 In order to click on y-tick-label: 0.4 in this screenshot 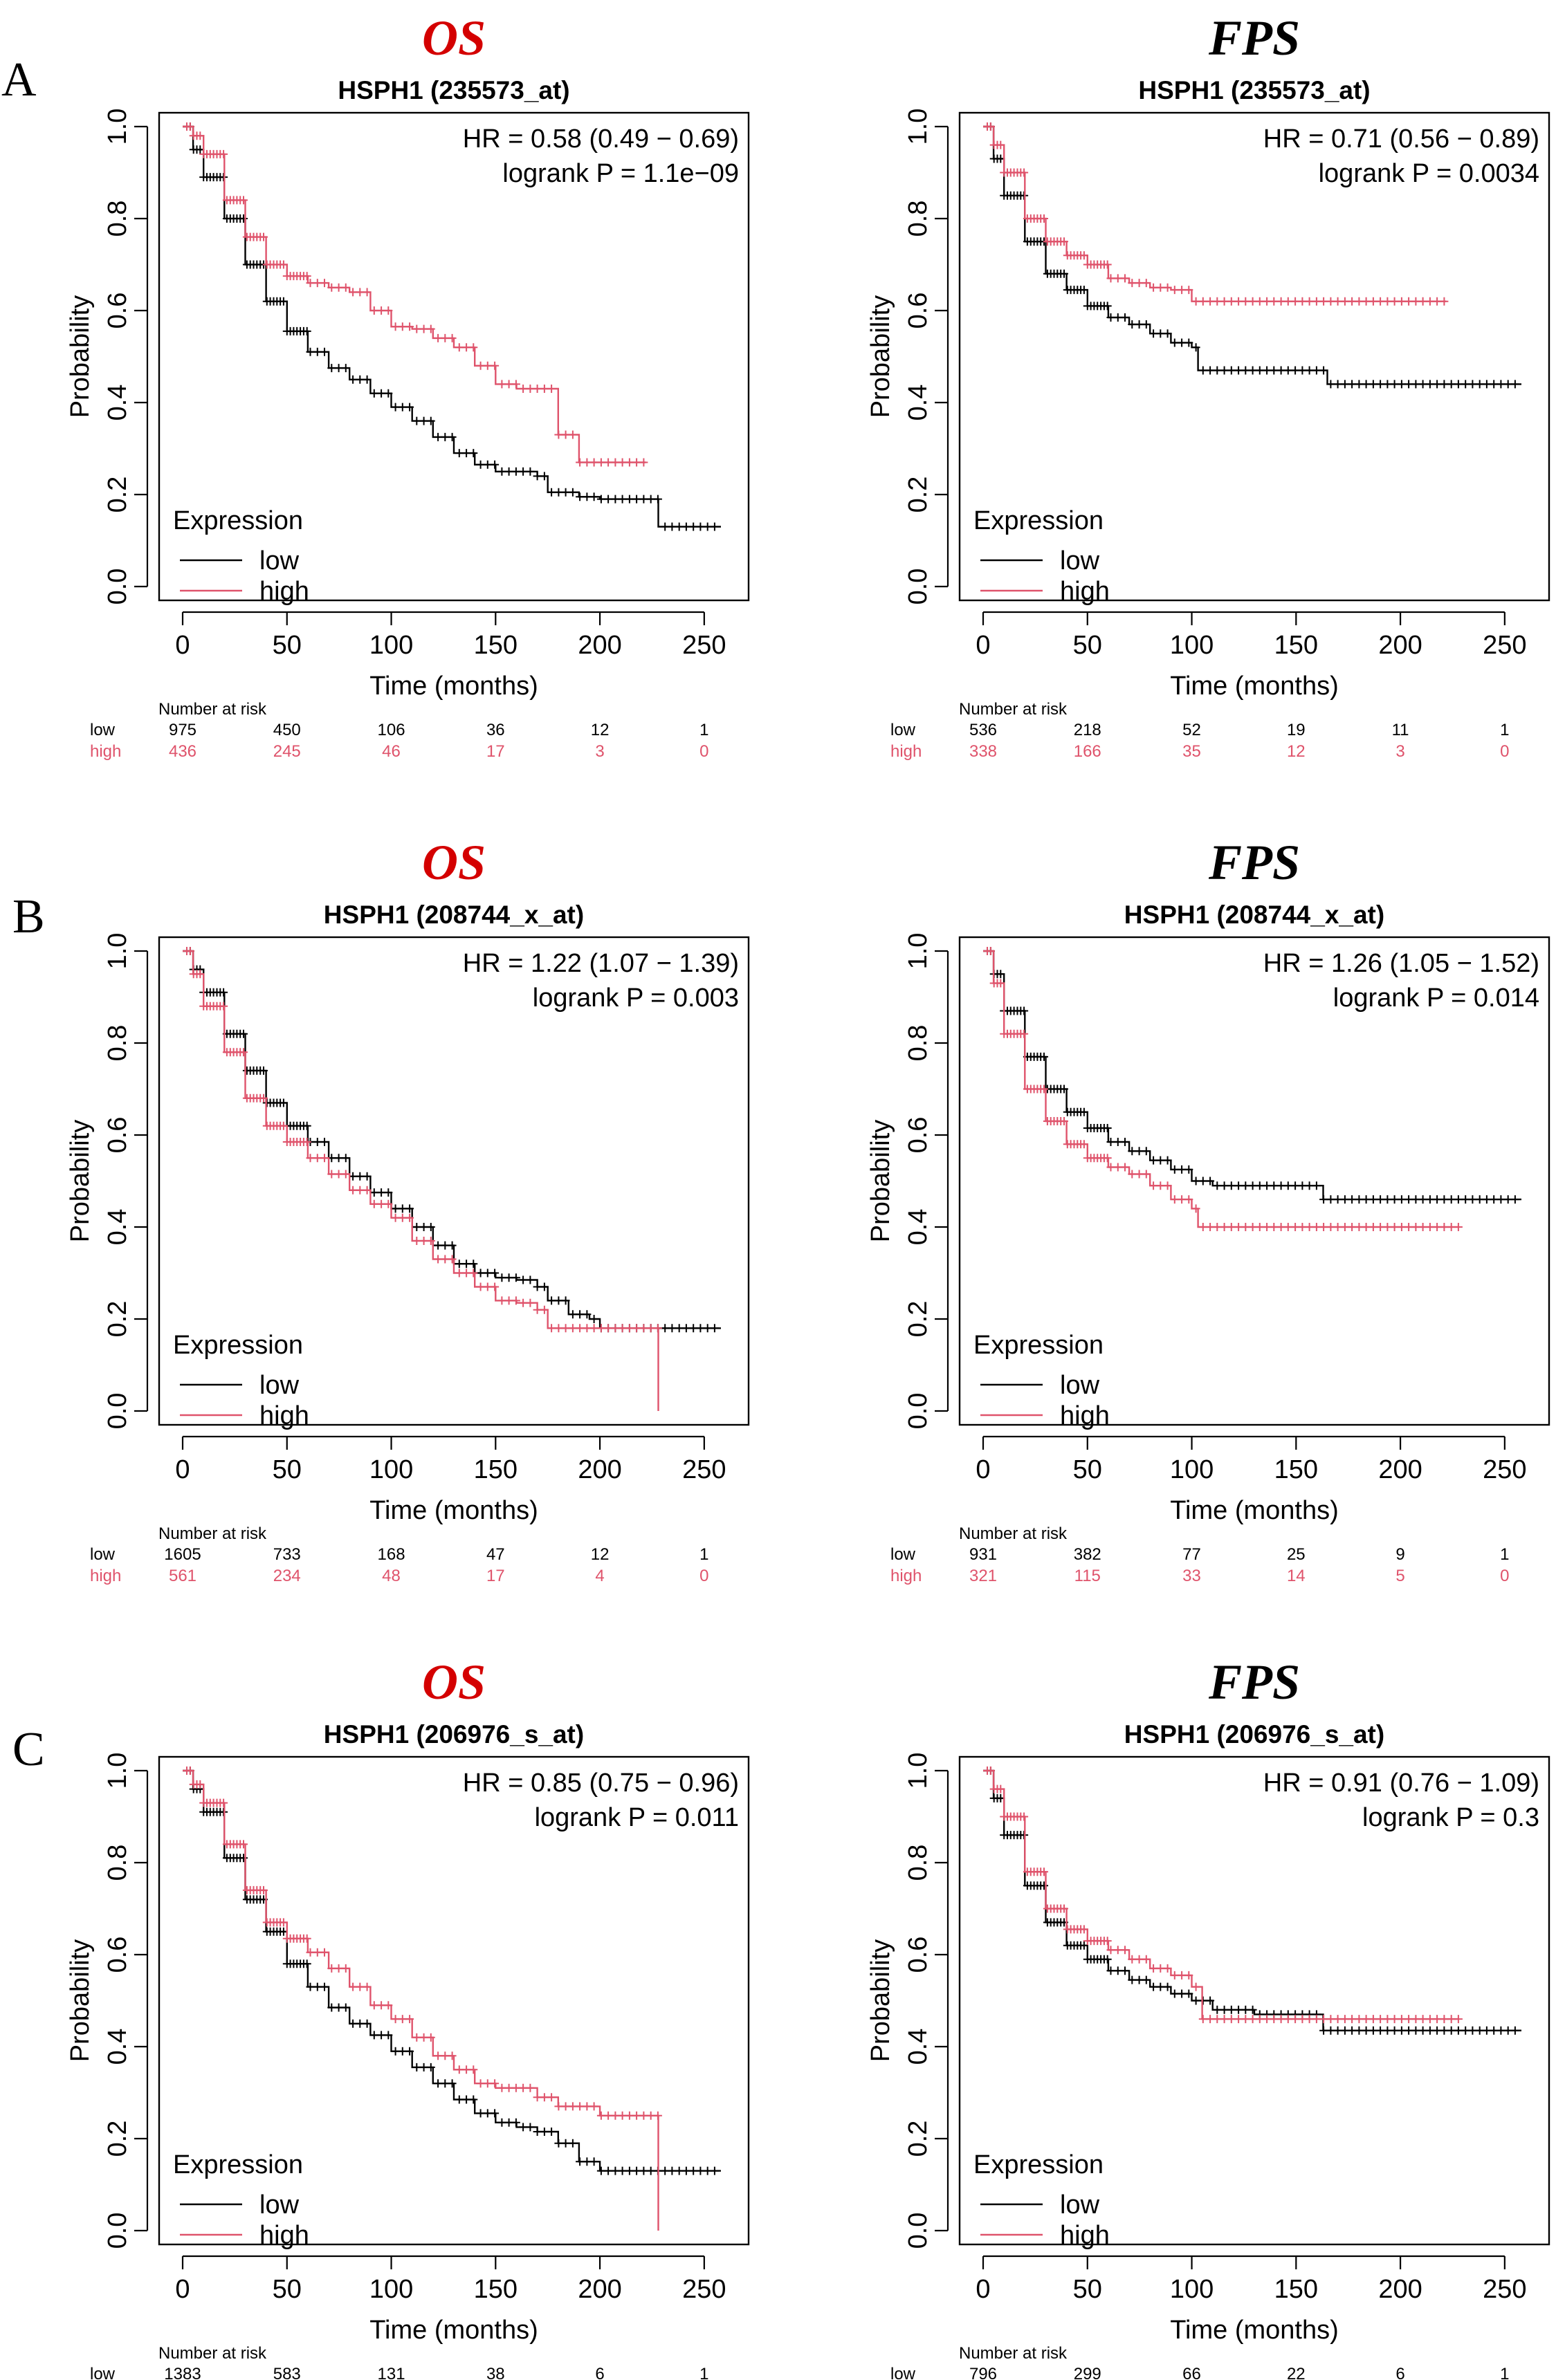, I will do `click(117, 2047)`.